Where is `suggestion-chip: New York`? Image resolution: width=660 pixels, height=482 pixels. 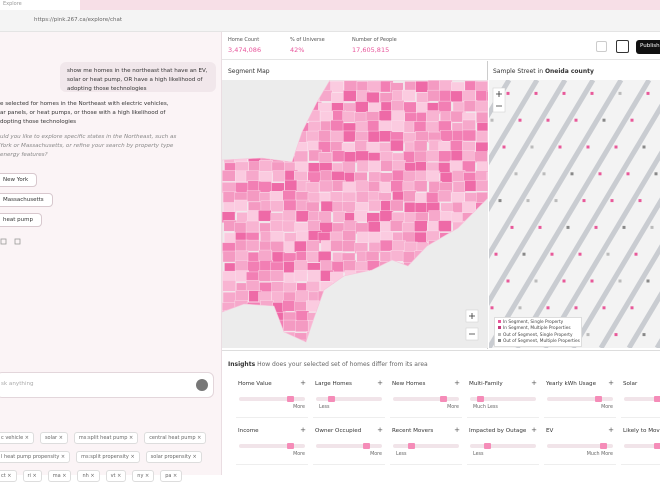
suggestion-chip: New York is located at coordinates (18, 180).